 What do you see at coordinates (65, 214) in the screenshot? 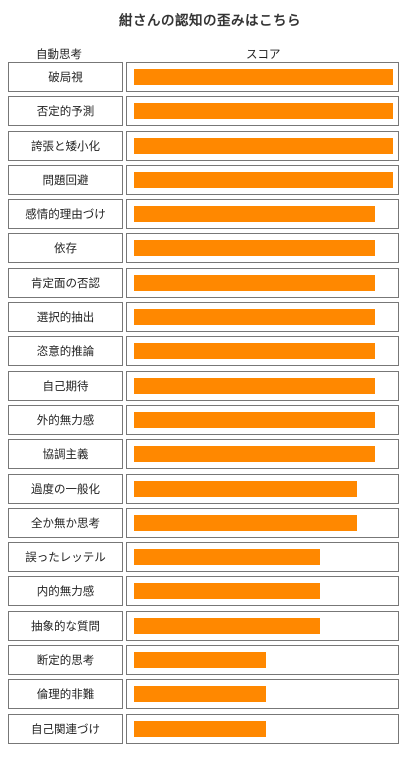
I see `category-label: 感情的理由づけ` at bounding box center [65, 214].